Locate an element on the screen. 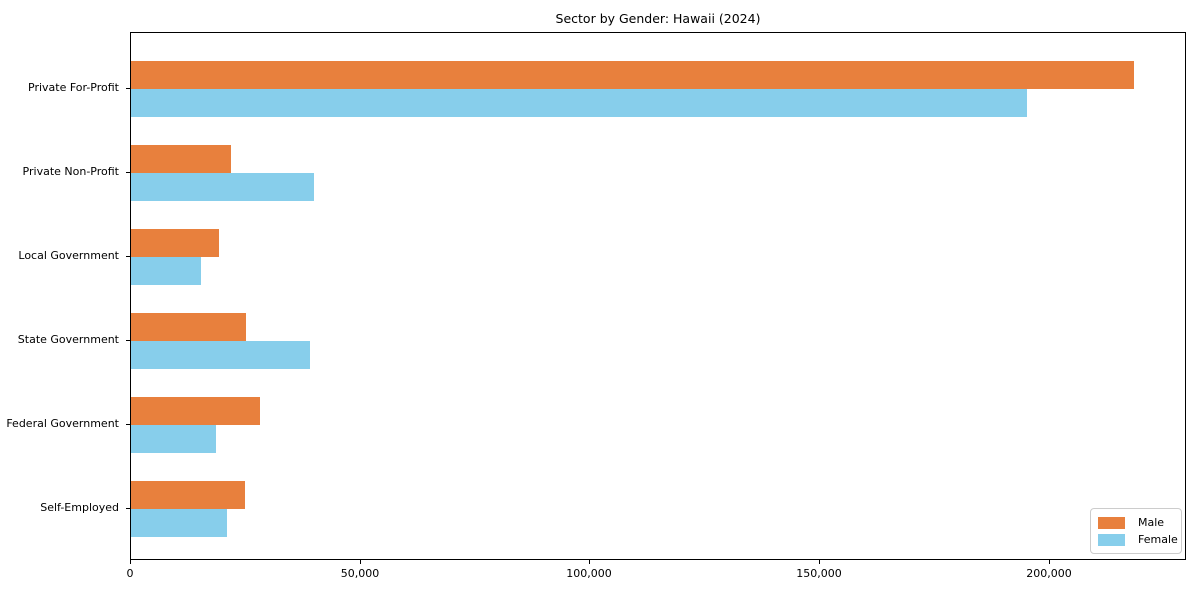 This screenshot has width=1200, height=600. legend-label-male: Male is located at coordinates (1151, 522).